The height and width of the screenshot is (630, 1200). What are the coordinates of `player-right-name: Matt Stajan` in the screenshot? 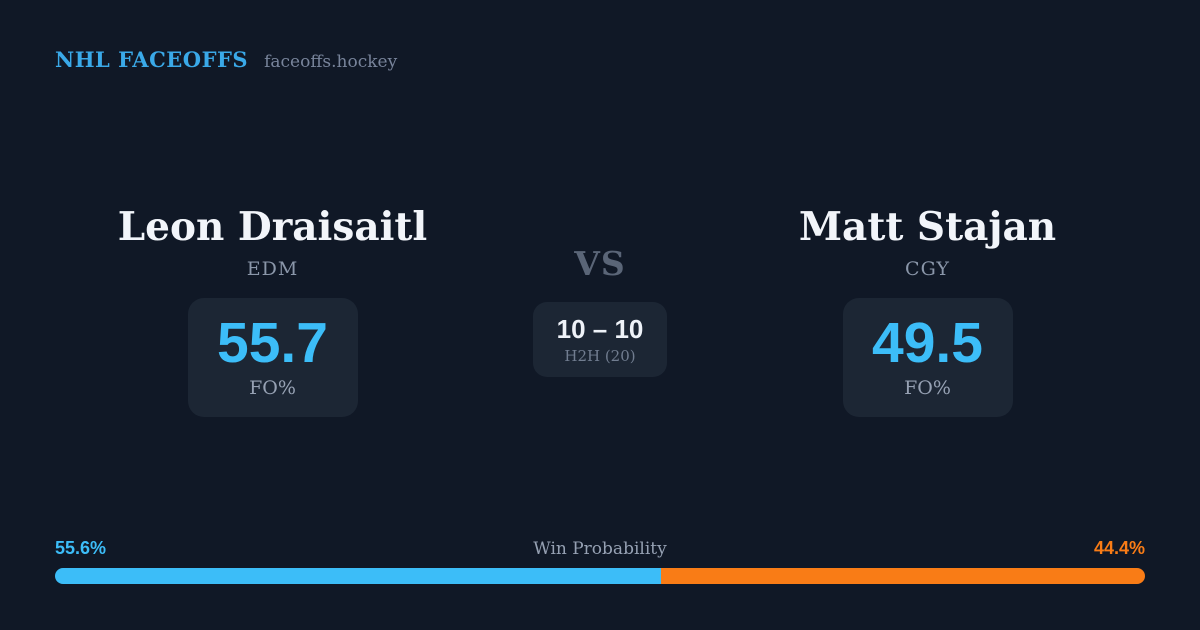 It's located at (927, 227).